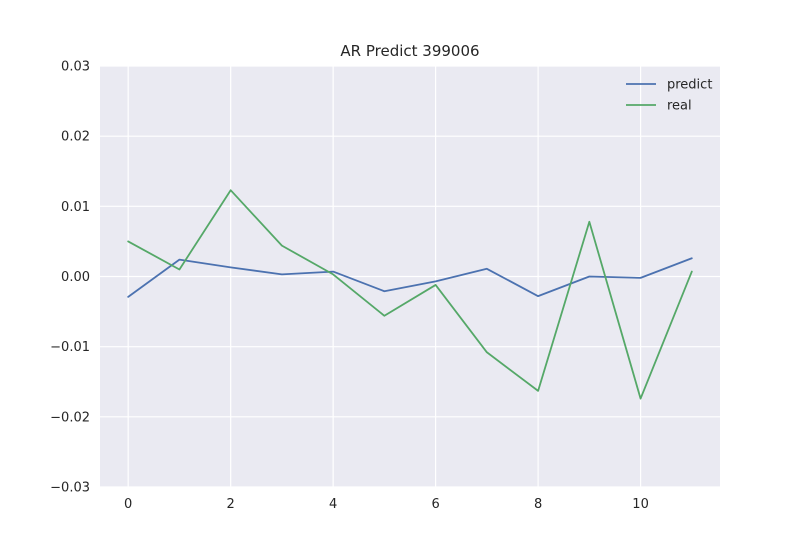  What do you see at coordinates (70, 488) in the screenshot?
I see `y-tick-label: −0.03` at bounding box center [70, 488].